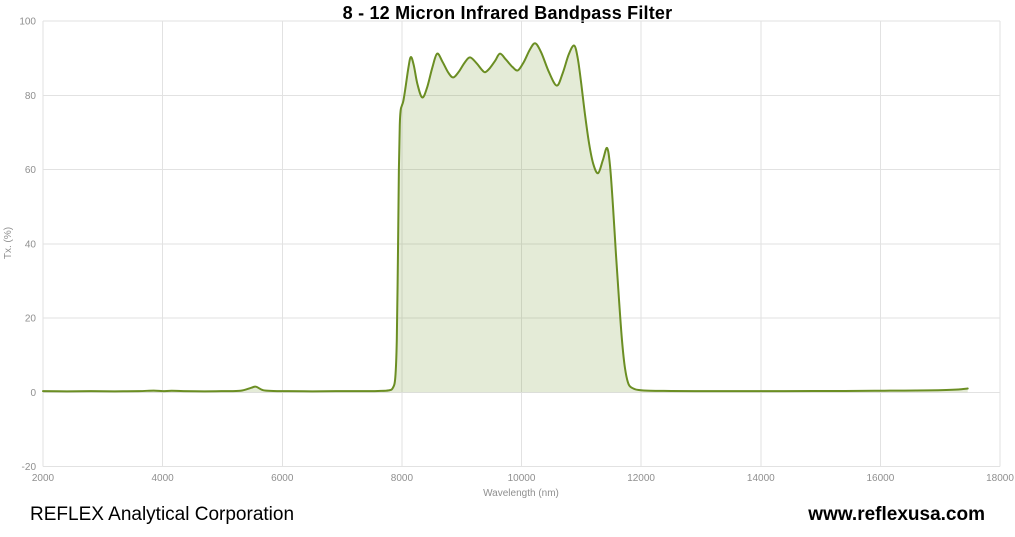 This screenshot has width=1015, height=537. Describe the element at coordinates (33, 393) in the screenshot. I see `y-tick-label: 0` at that location.